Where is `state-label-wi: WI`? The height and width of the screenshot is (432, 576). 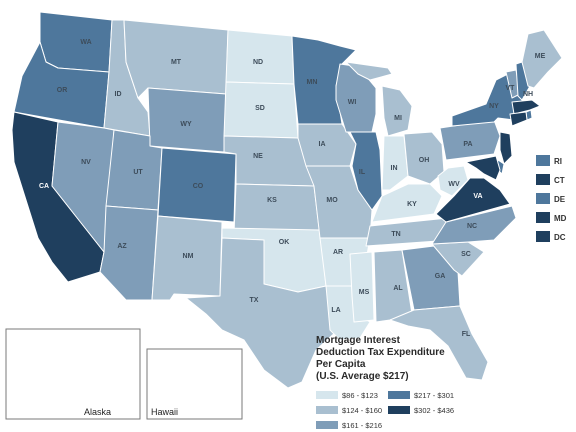
state-label-wi: WI is located at coordinates (352, 102).